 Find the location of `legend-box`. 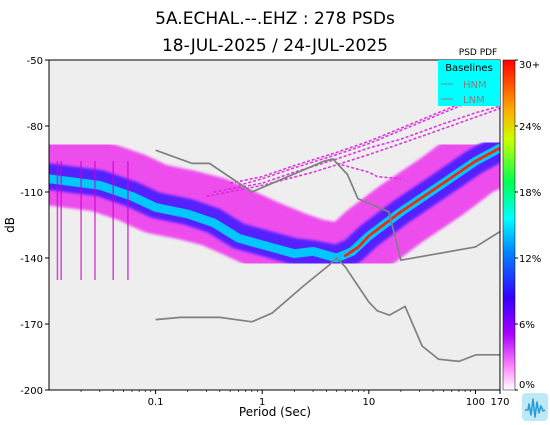

legend-box is located at coordinates (469, 83).